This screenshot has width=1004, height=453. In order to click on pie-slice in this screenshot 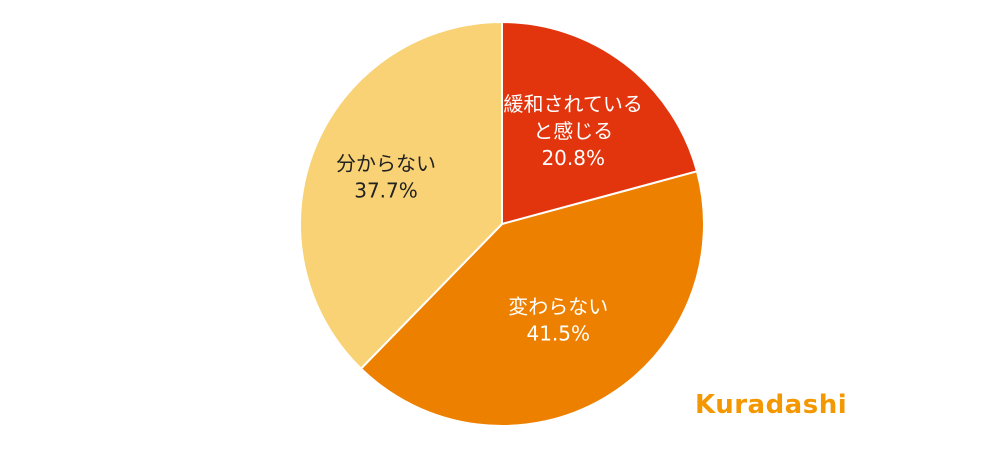, I will do `click(600, 123)`.